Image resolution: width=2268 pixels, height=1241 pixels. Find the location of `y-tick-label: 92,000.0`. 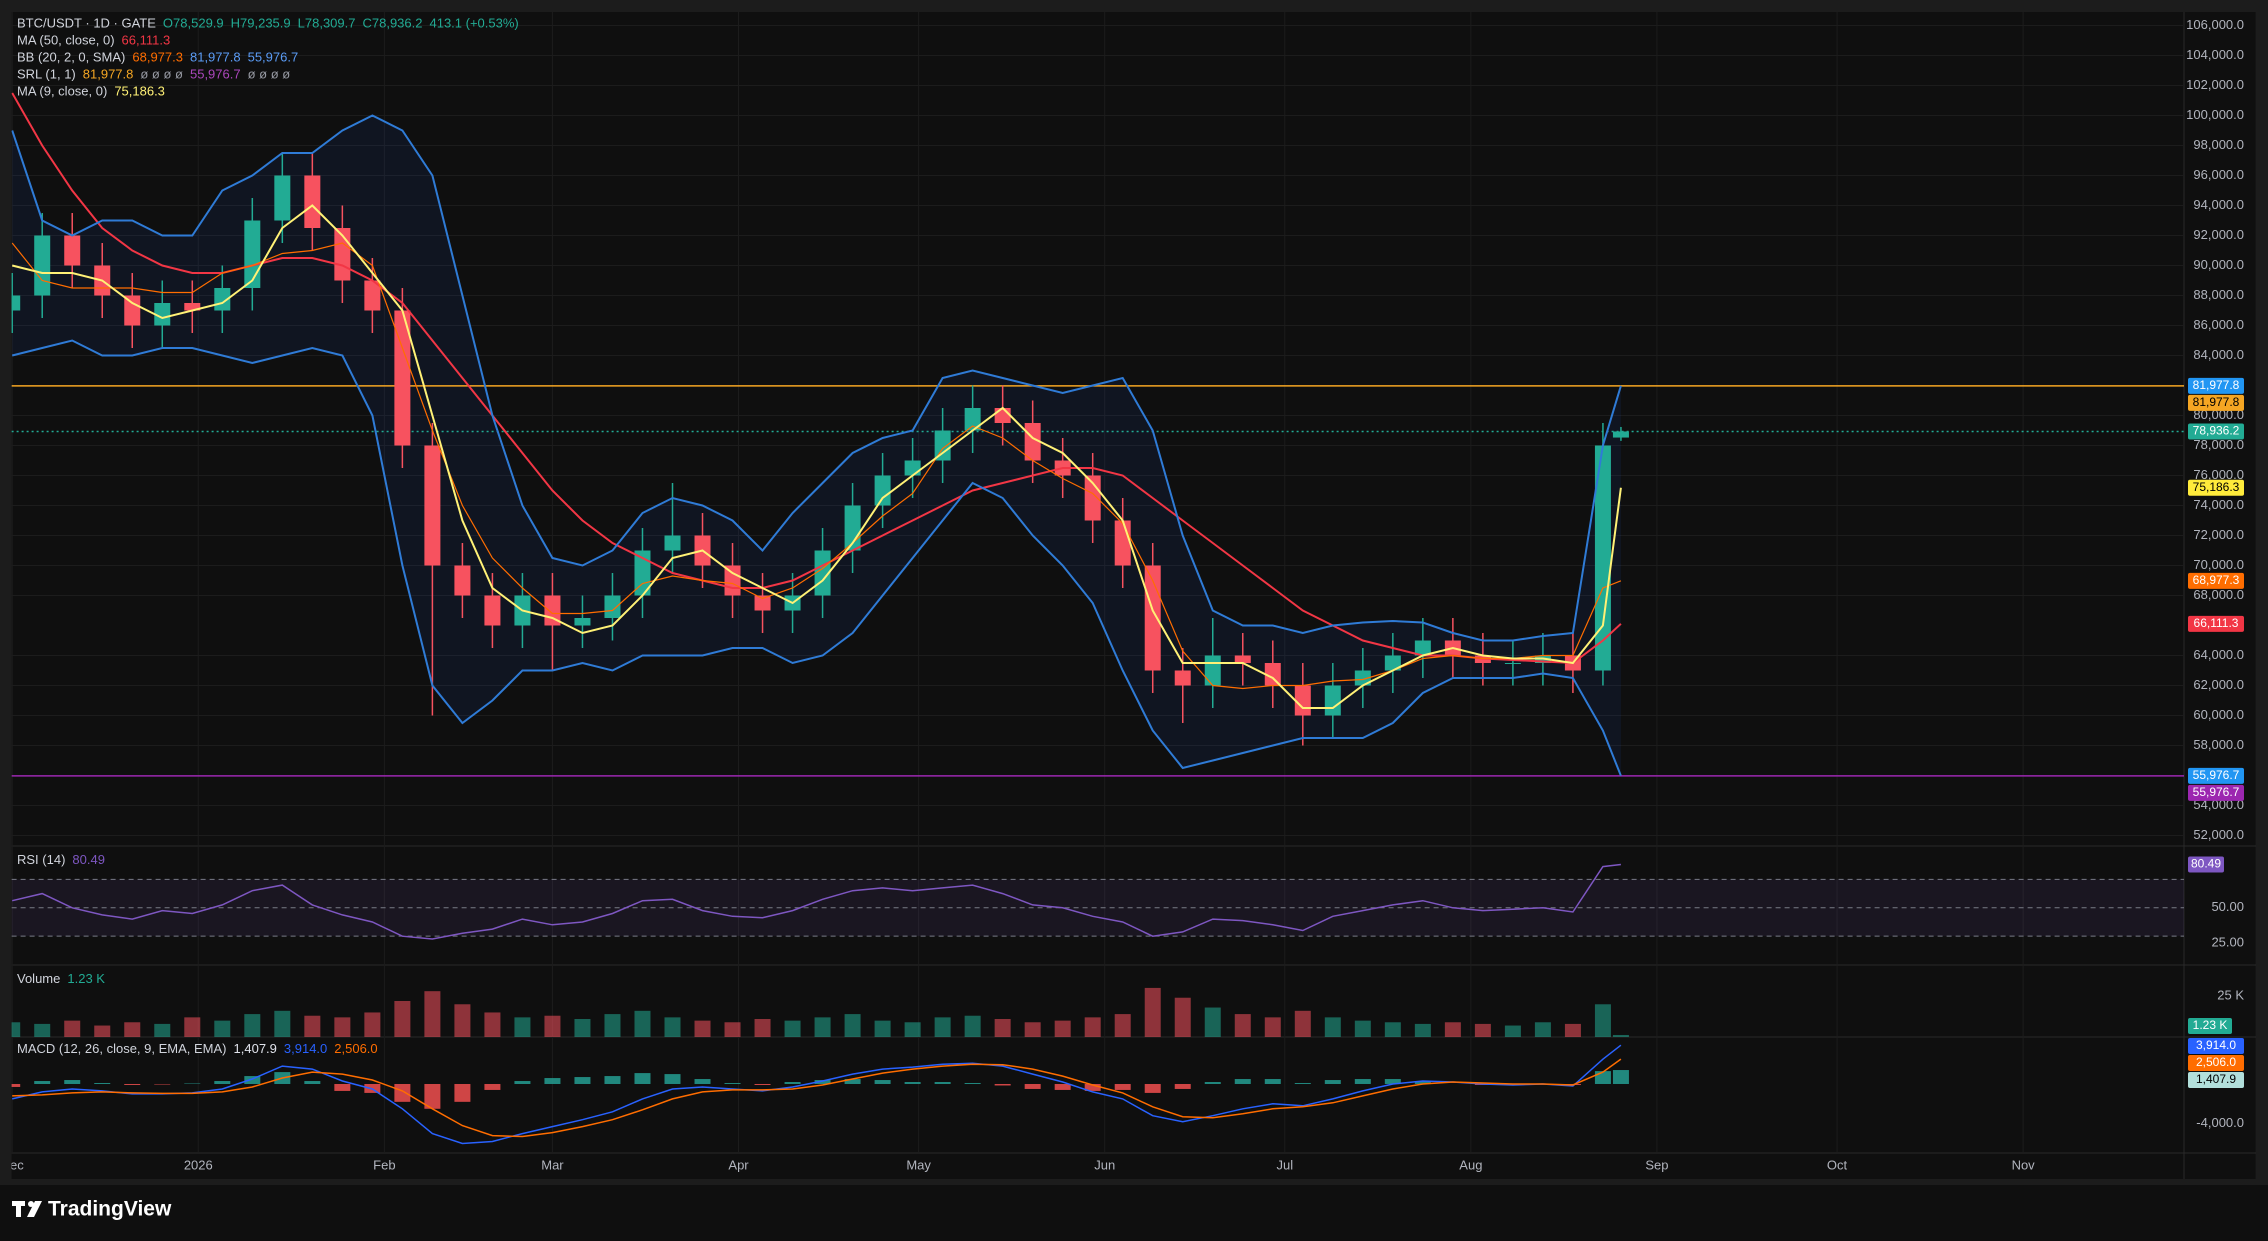

y-tick-label: 92,000.0 is located at coordinates (2218, 234).